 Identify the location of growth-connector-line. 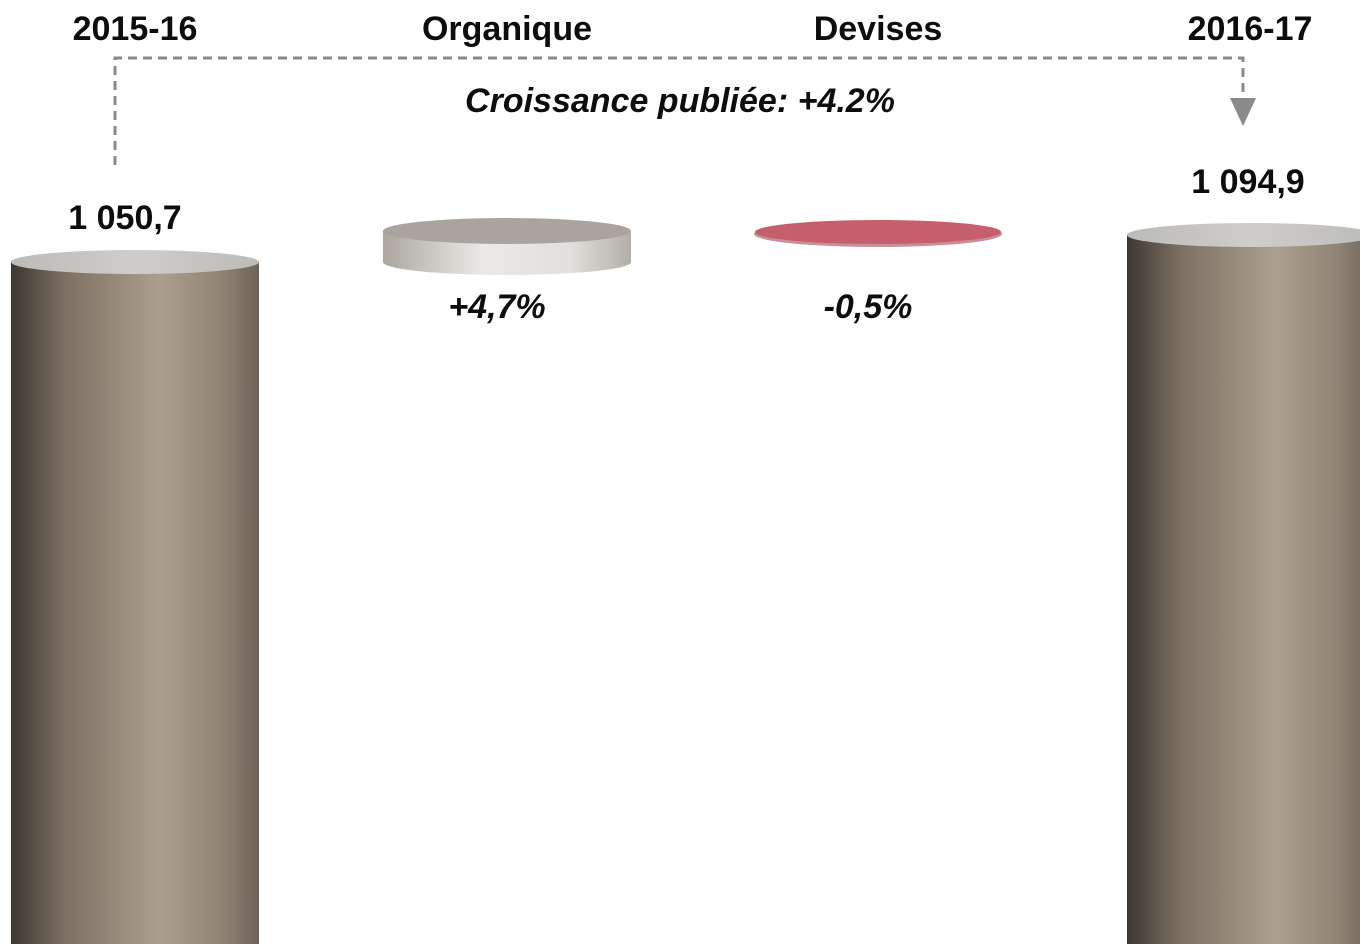
(679, 110).